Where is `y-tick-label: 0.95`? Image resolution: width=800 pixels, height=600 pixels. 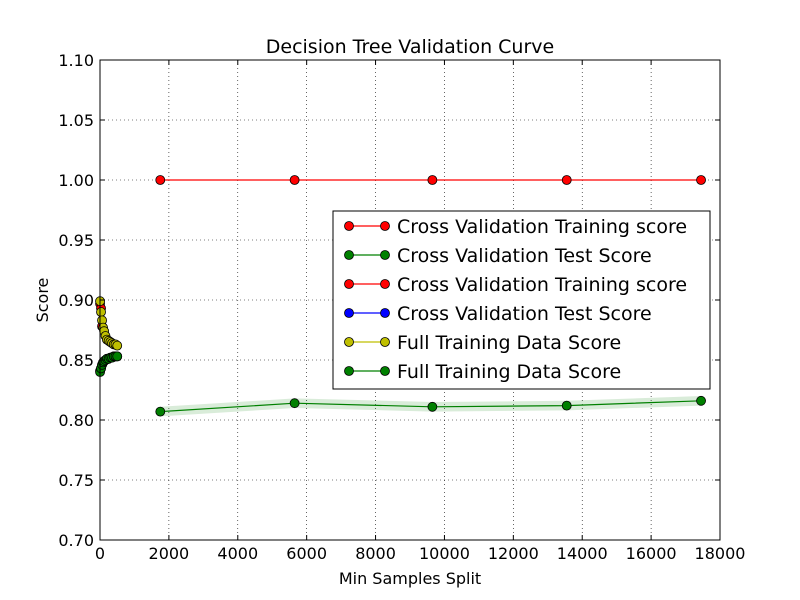 y-tick-label: 0.95 is located at coordinates (76, 240).